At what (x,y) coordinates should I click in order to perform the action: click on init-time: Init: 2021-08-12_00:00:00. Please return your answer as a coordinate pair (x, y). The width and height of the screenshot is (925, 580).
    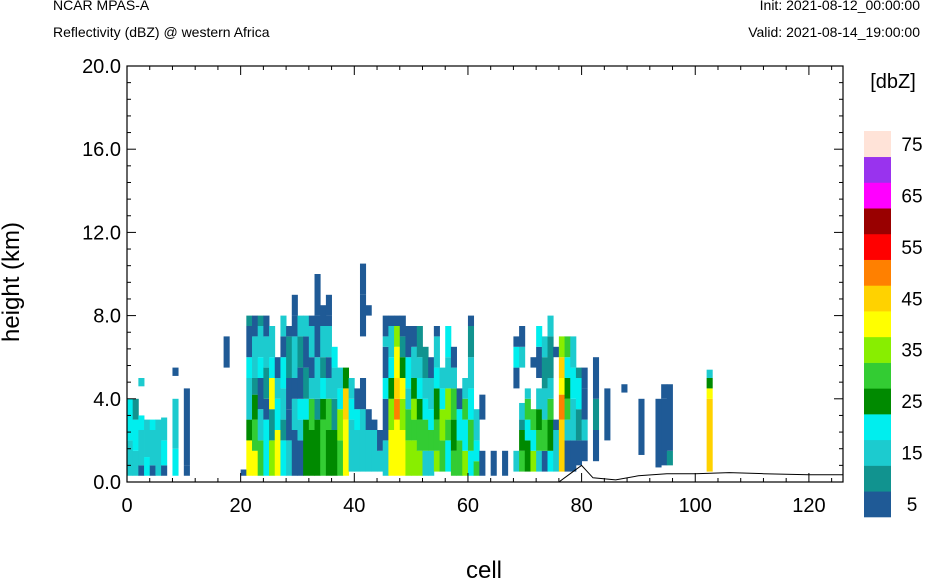
    Looking at the image, I should click on (839, 6).